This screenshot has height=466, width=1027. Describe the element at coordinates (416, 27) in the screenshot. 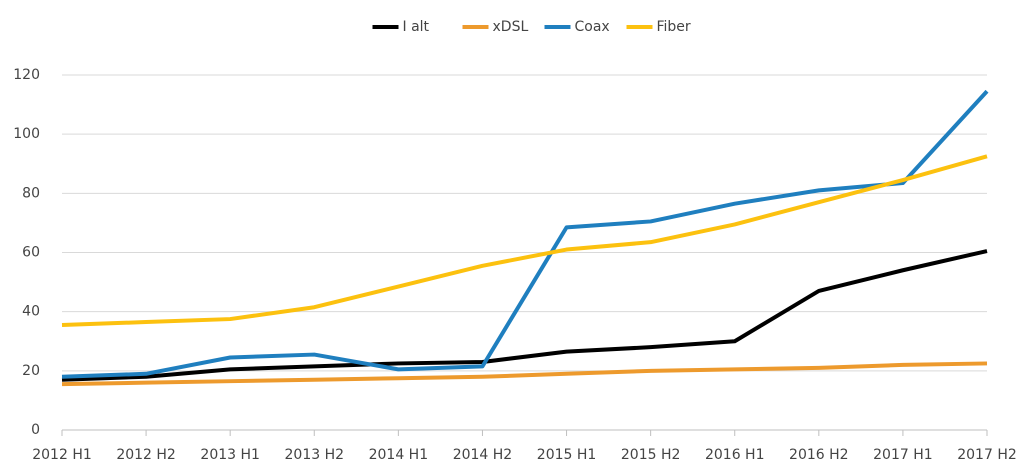

I see `legend-label: I alt` at that location.